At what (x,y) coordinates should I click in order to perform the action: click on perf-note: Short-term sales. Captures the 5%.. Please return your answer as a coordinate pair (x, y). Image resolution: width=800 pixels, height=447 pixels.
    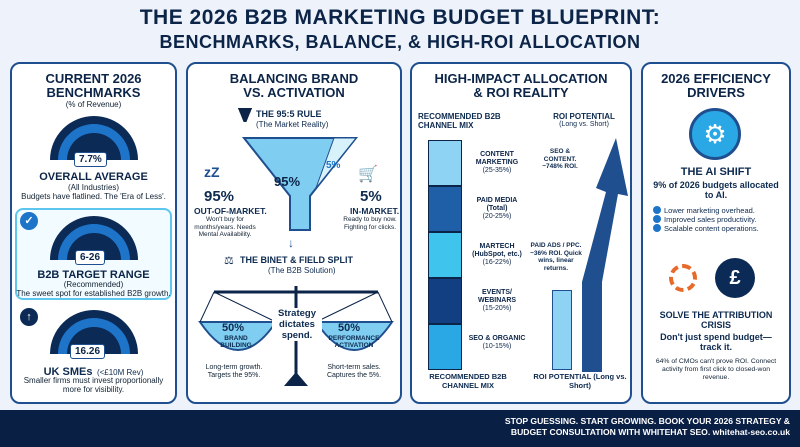
    Looking at the image, I should click on (354, 371).